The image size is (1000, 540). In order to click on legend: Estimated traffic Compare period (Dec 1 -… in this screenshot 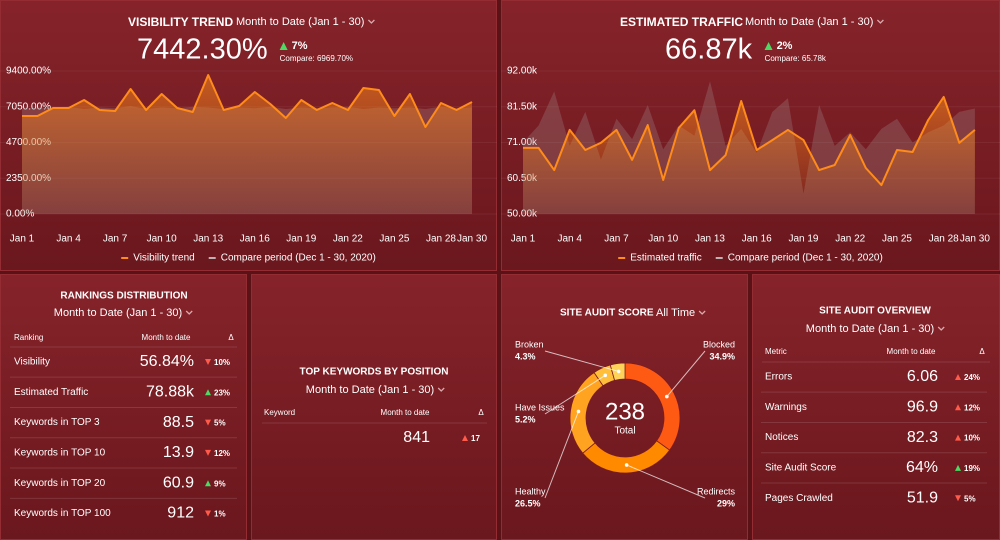, I will do `click(750, 258)`.